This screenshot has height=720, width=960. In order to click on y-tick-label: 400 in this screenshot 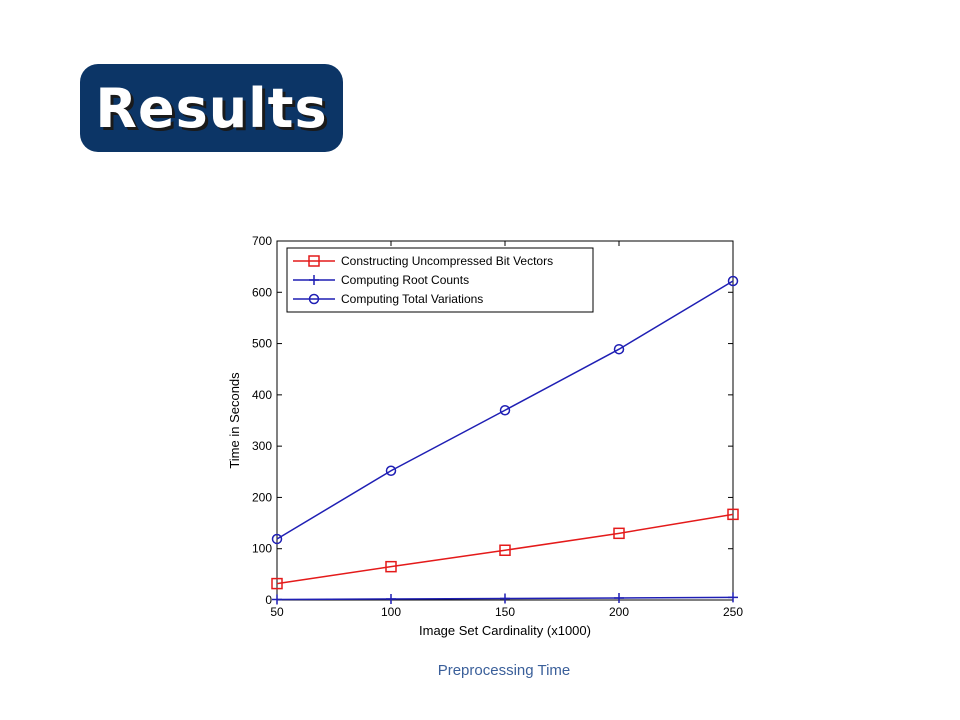, I will do `click(262, 395)`.